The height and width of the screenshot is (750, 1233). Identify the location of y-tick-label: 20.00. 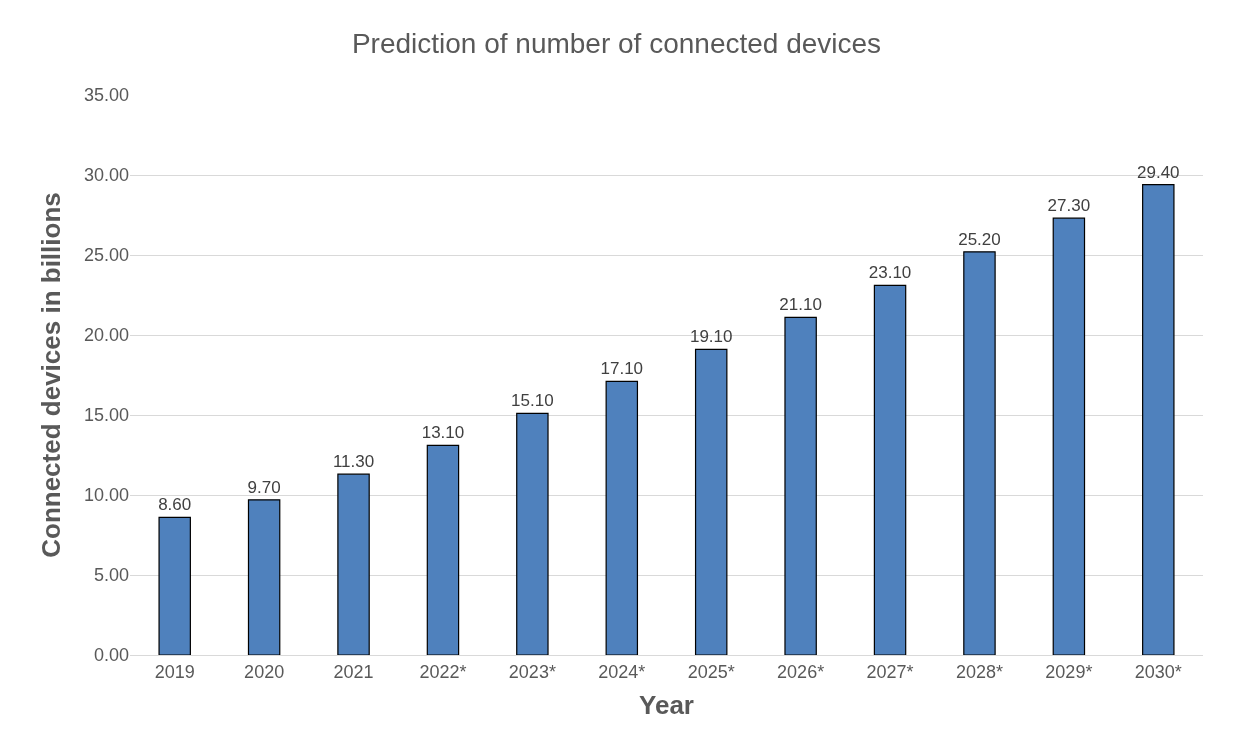
(106, 335).